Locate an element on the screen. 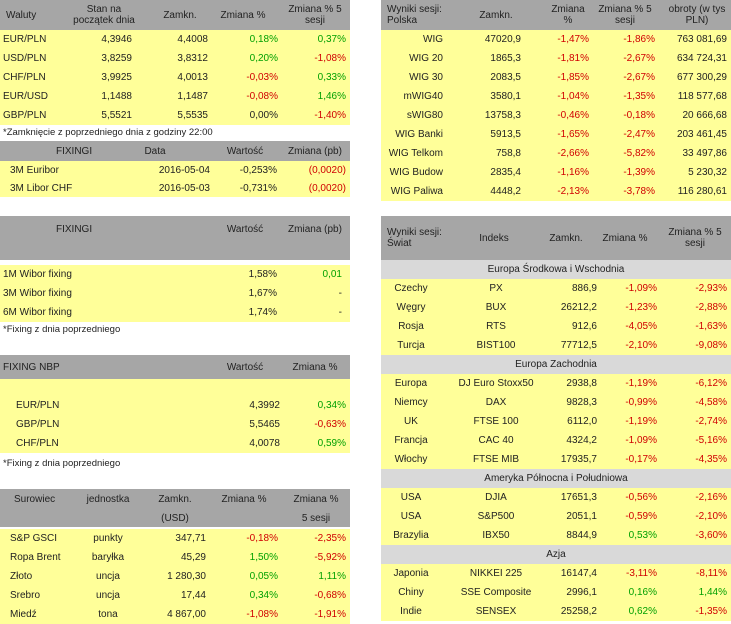 The width and height of the screenshot is (731, 624). change5-cell: -5,92% is located at coordinates (330, 557).